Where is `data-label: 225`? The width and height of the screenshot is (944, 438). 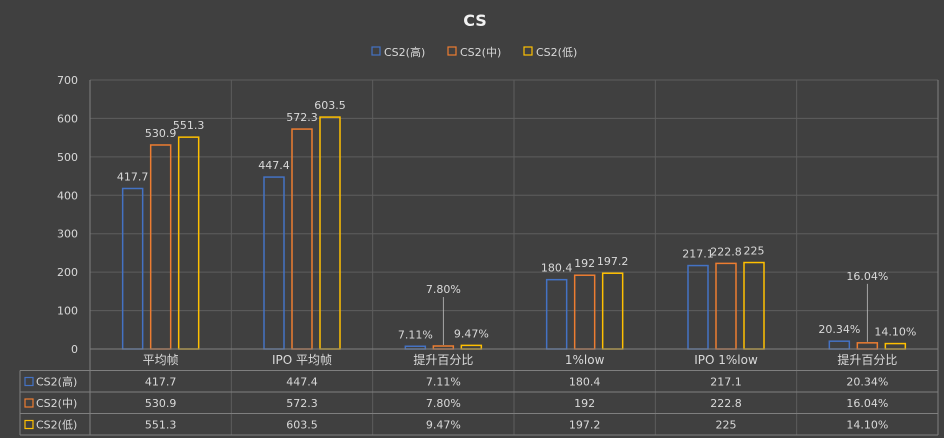
data-label: 225 is located at coordinates (754, 251).